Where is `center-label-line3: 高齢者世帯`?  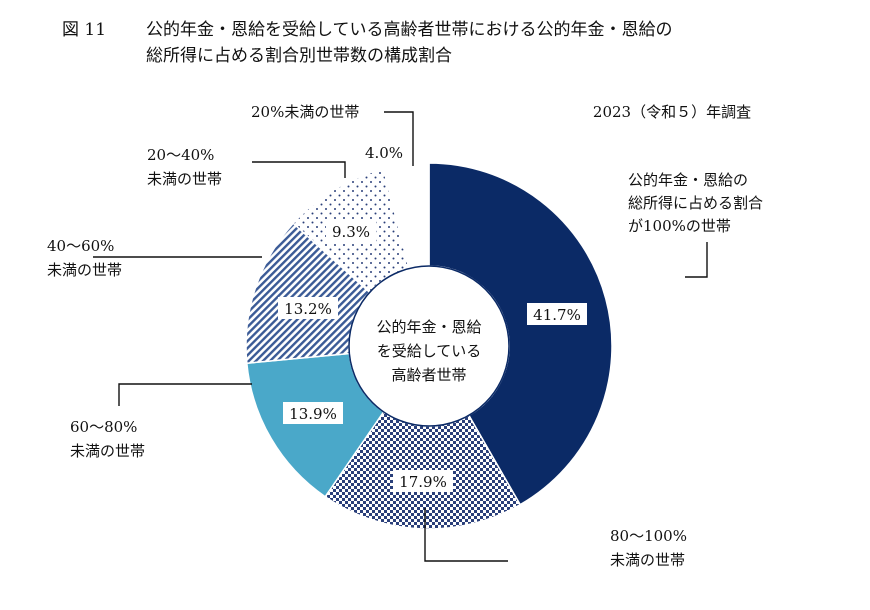
center-label-line3: 高齢者世帯 is located at coordinates (428, 375).